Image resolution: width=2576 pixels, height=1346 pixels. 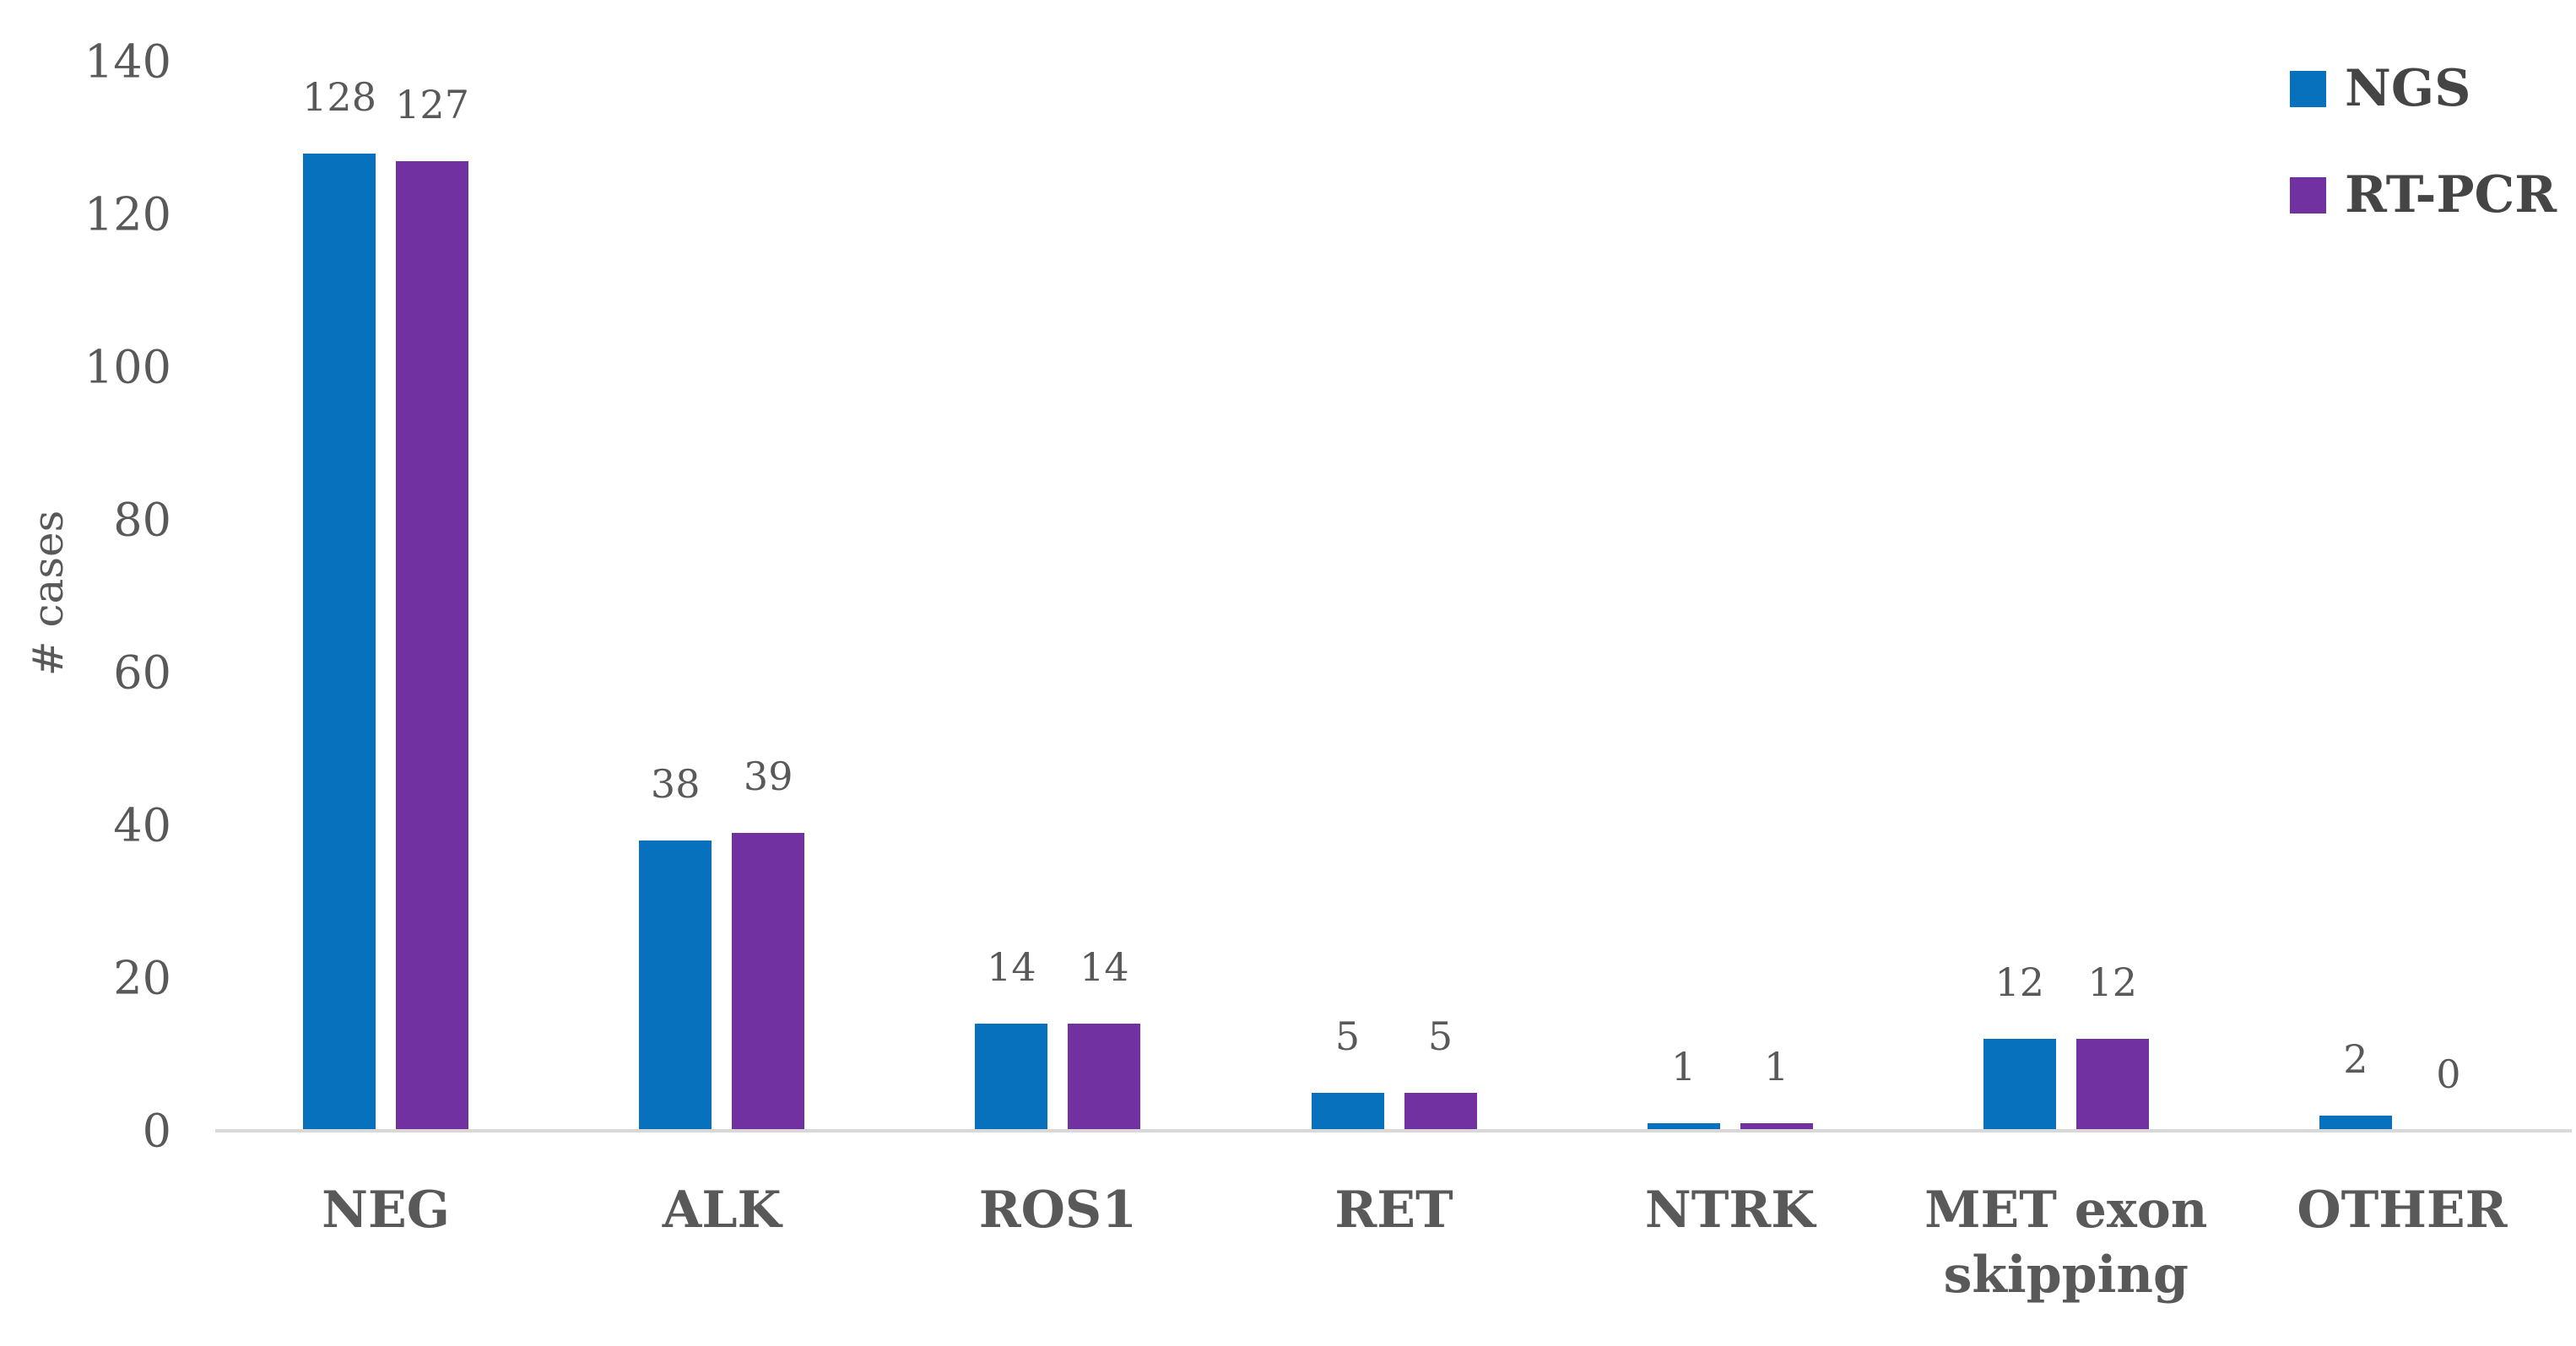 What do you see at coordinates (1776, 1126) in the screenshot?
I see `bar-rt-pcr-ntrk` at bounding box center [1776, 1126].